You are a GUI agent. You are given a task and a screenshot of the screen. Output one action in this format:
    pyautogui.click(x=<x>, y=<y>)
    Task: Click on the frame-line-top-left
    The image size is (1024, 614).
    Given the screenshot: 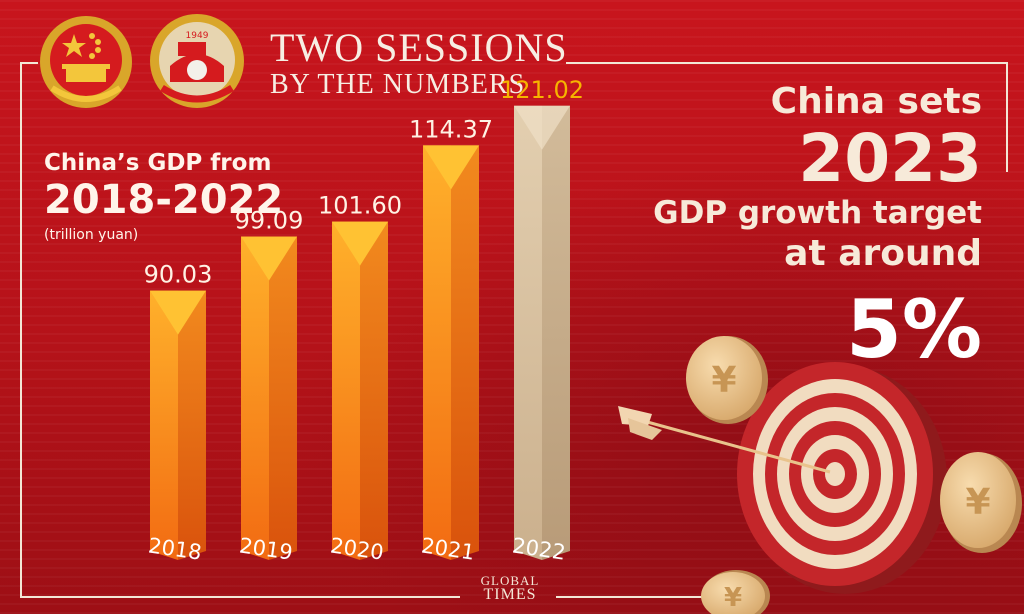 What is the action you would take?
    pyautogui.click(x=29, y=63)
    